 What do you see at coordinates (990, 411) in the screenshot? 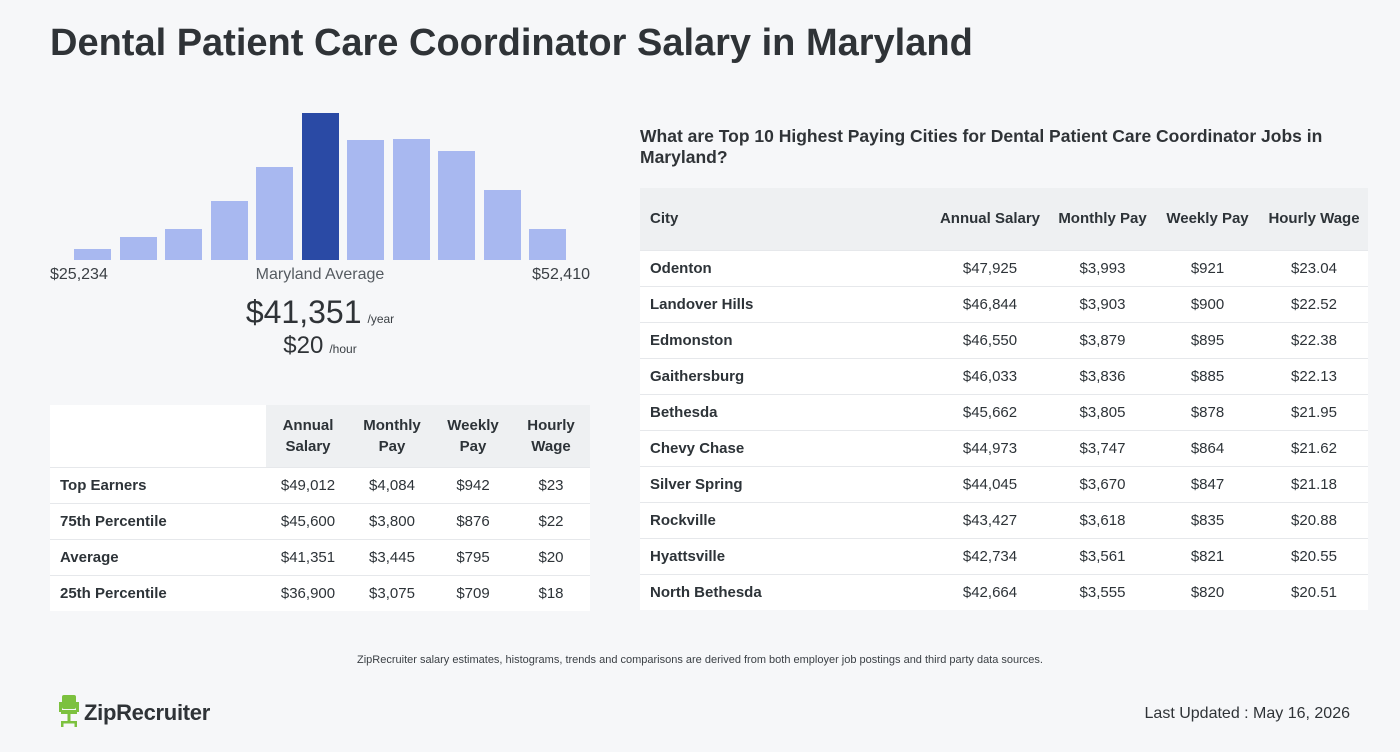
I see `annual-salary-cell: $45,662` at bounding box center [990, 411].